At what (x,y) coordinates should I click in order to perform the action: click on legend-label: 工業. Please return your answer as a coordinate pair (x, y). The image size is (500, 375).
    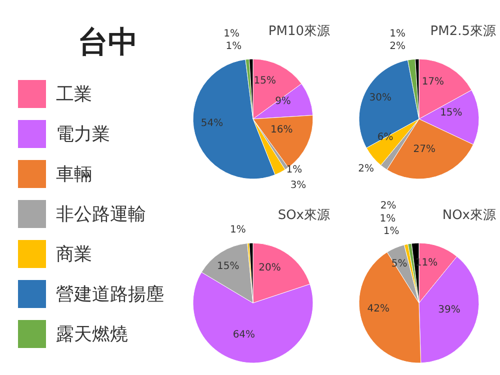
    Looking at the image, I should click on (74, 94).